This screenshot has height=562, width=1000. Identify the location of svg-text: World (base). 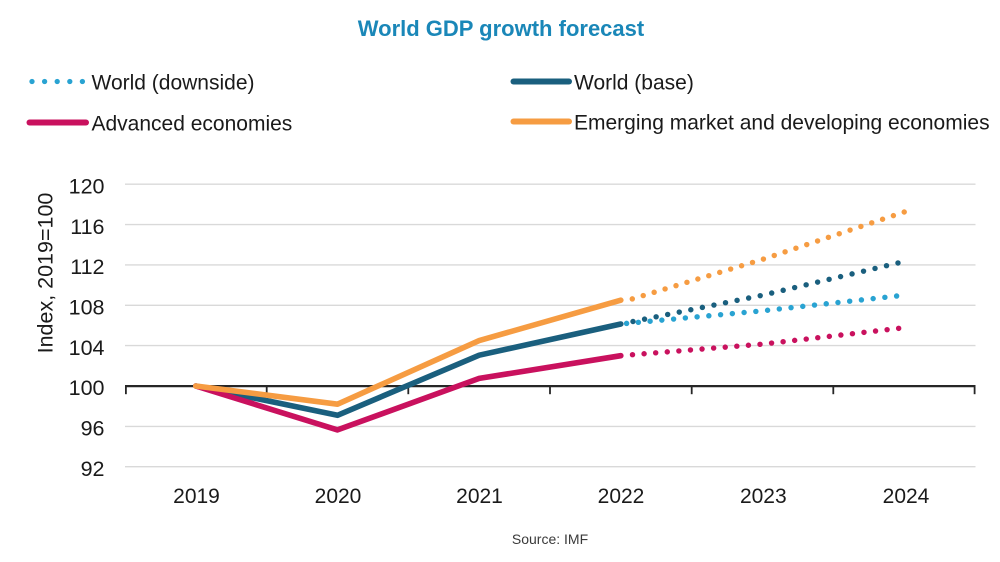
(634, 83).